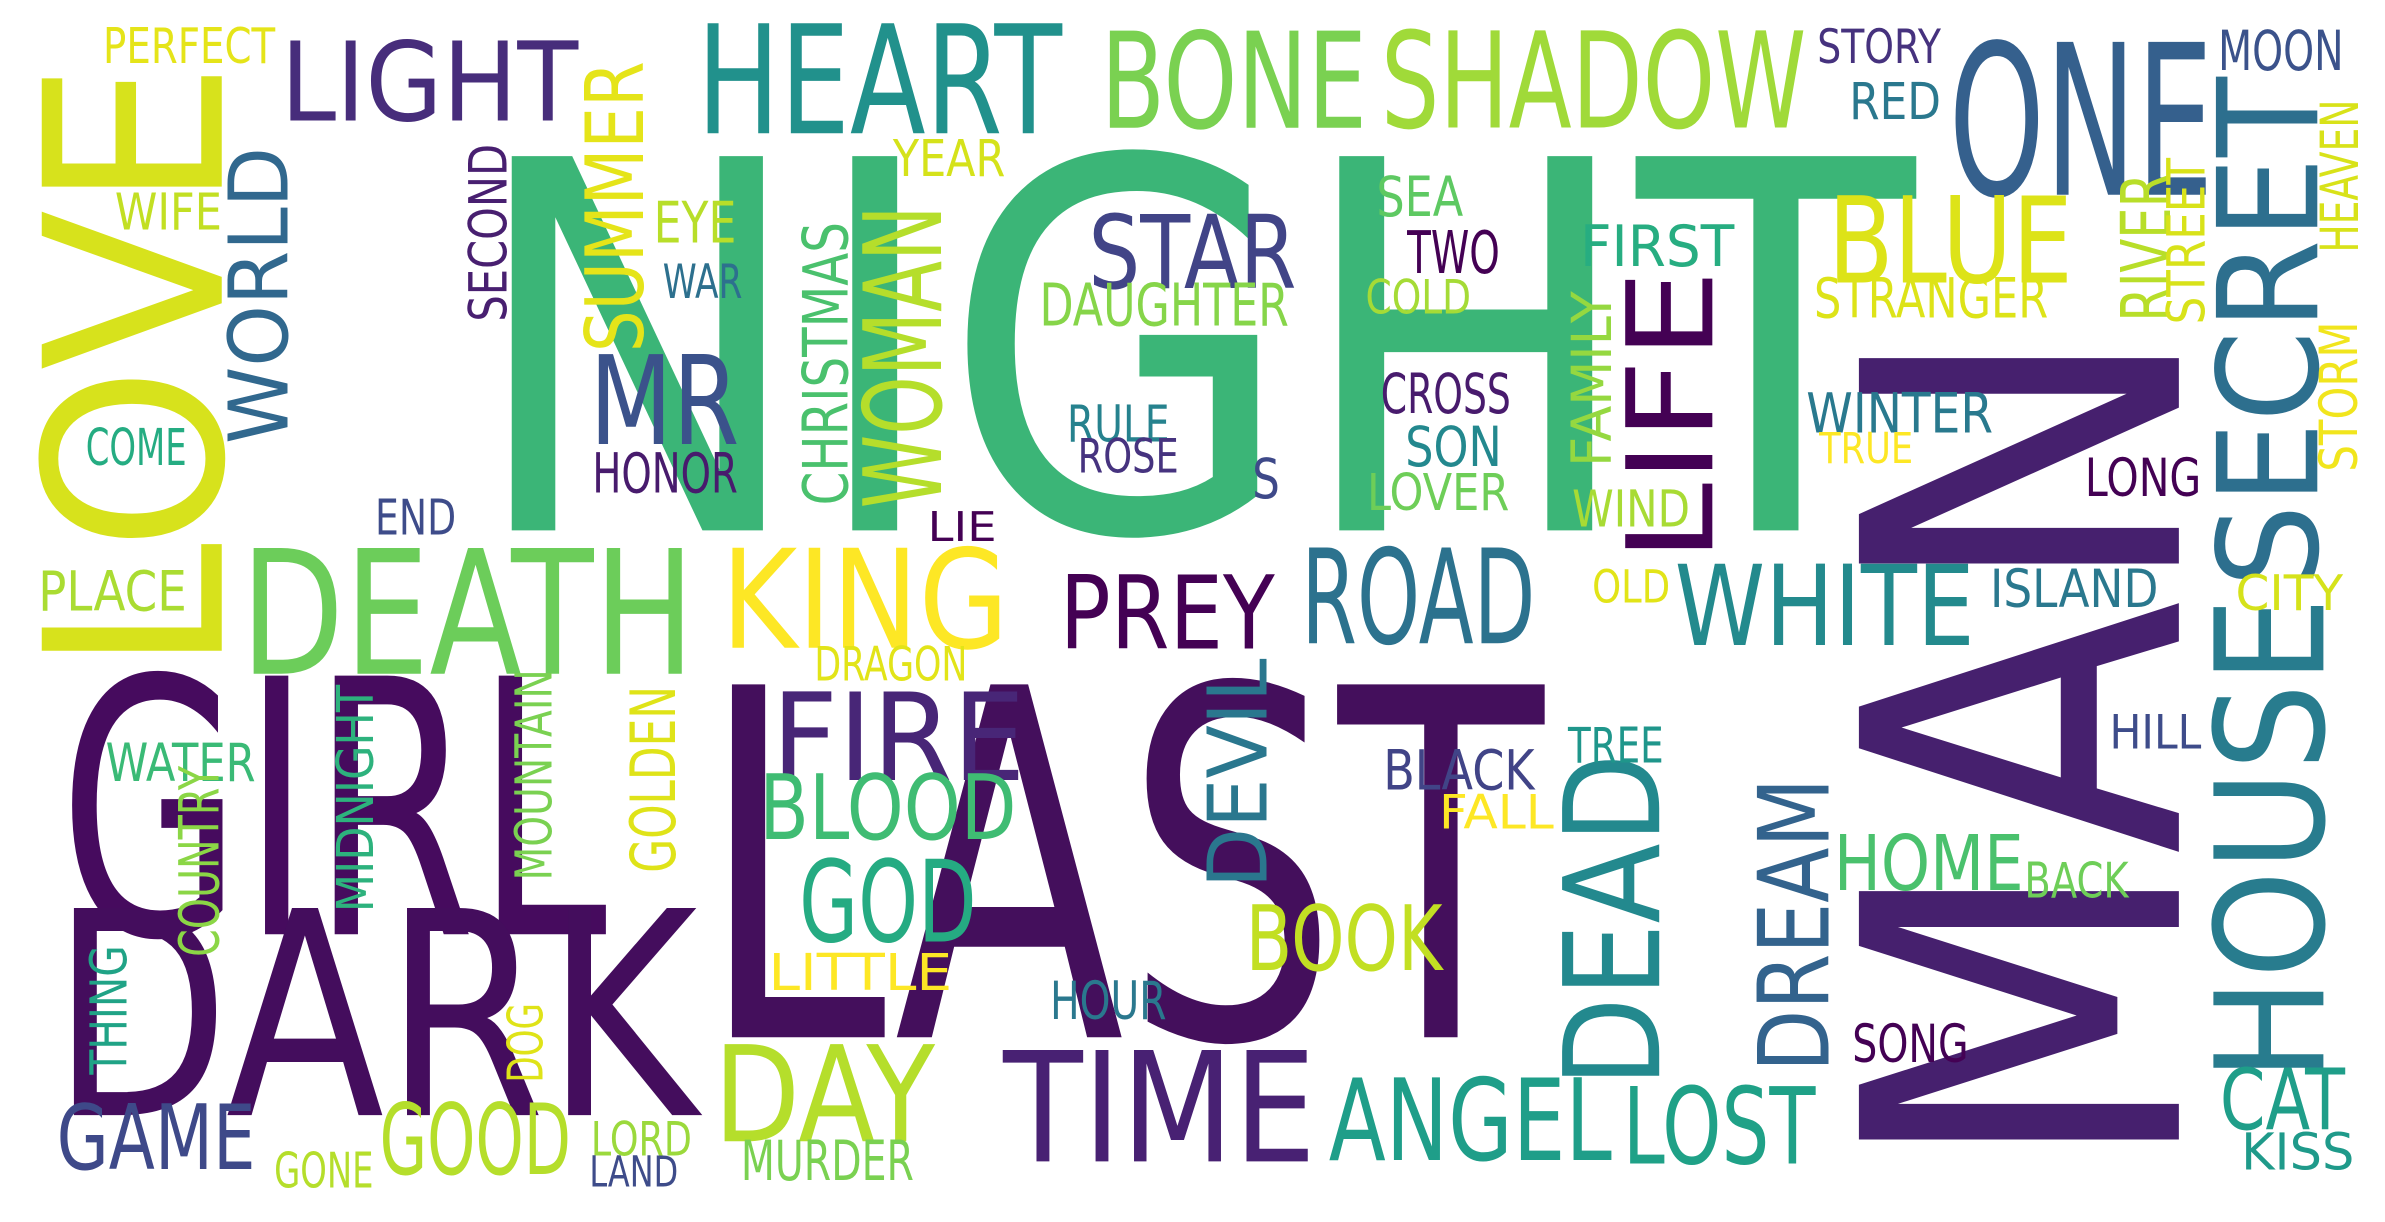 The height and width of the screenshot is (1222, 2385). Describe the element at coordinates (1929, 864) in the screenshot. I see `word-home: HOME` at that location.